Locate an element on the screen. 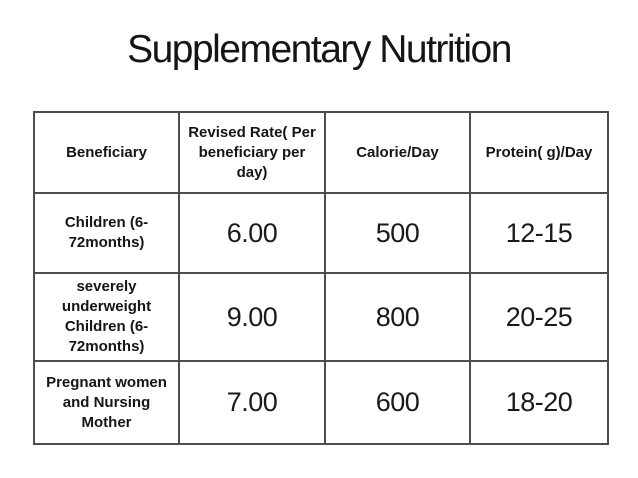 This screenshot has height=478, width=638. cell-calorie: 600 is located at coordinates (397, 402).